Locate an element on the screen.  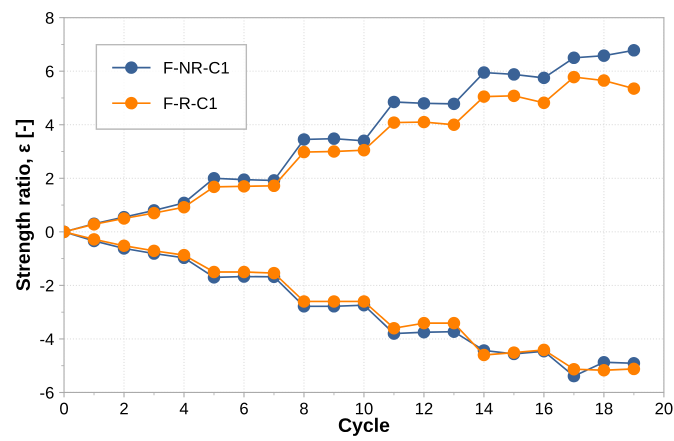
x-tick-label: 0 is located at coordinates (64, 408).